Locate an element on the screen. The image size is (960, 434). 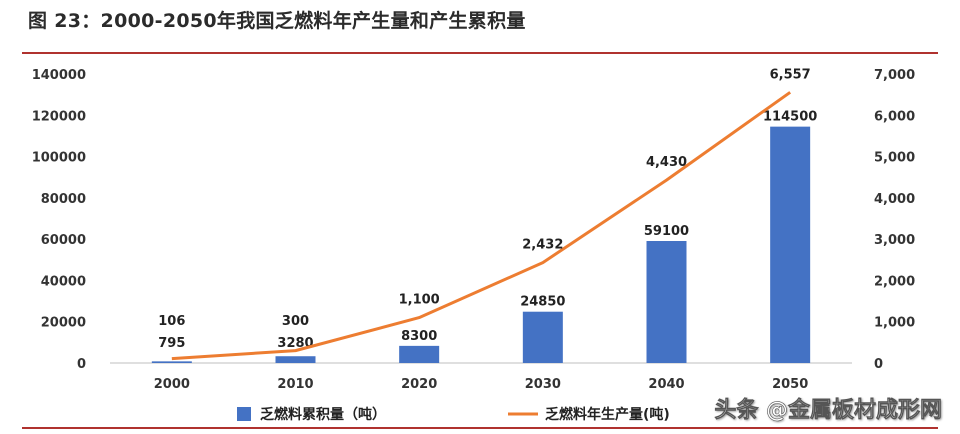
left-tick-label: 100000 is located at coordinates (59, 158).